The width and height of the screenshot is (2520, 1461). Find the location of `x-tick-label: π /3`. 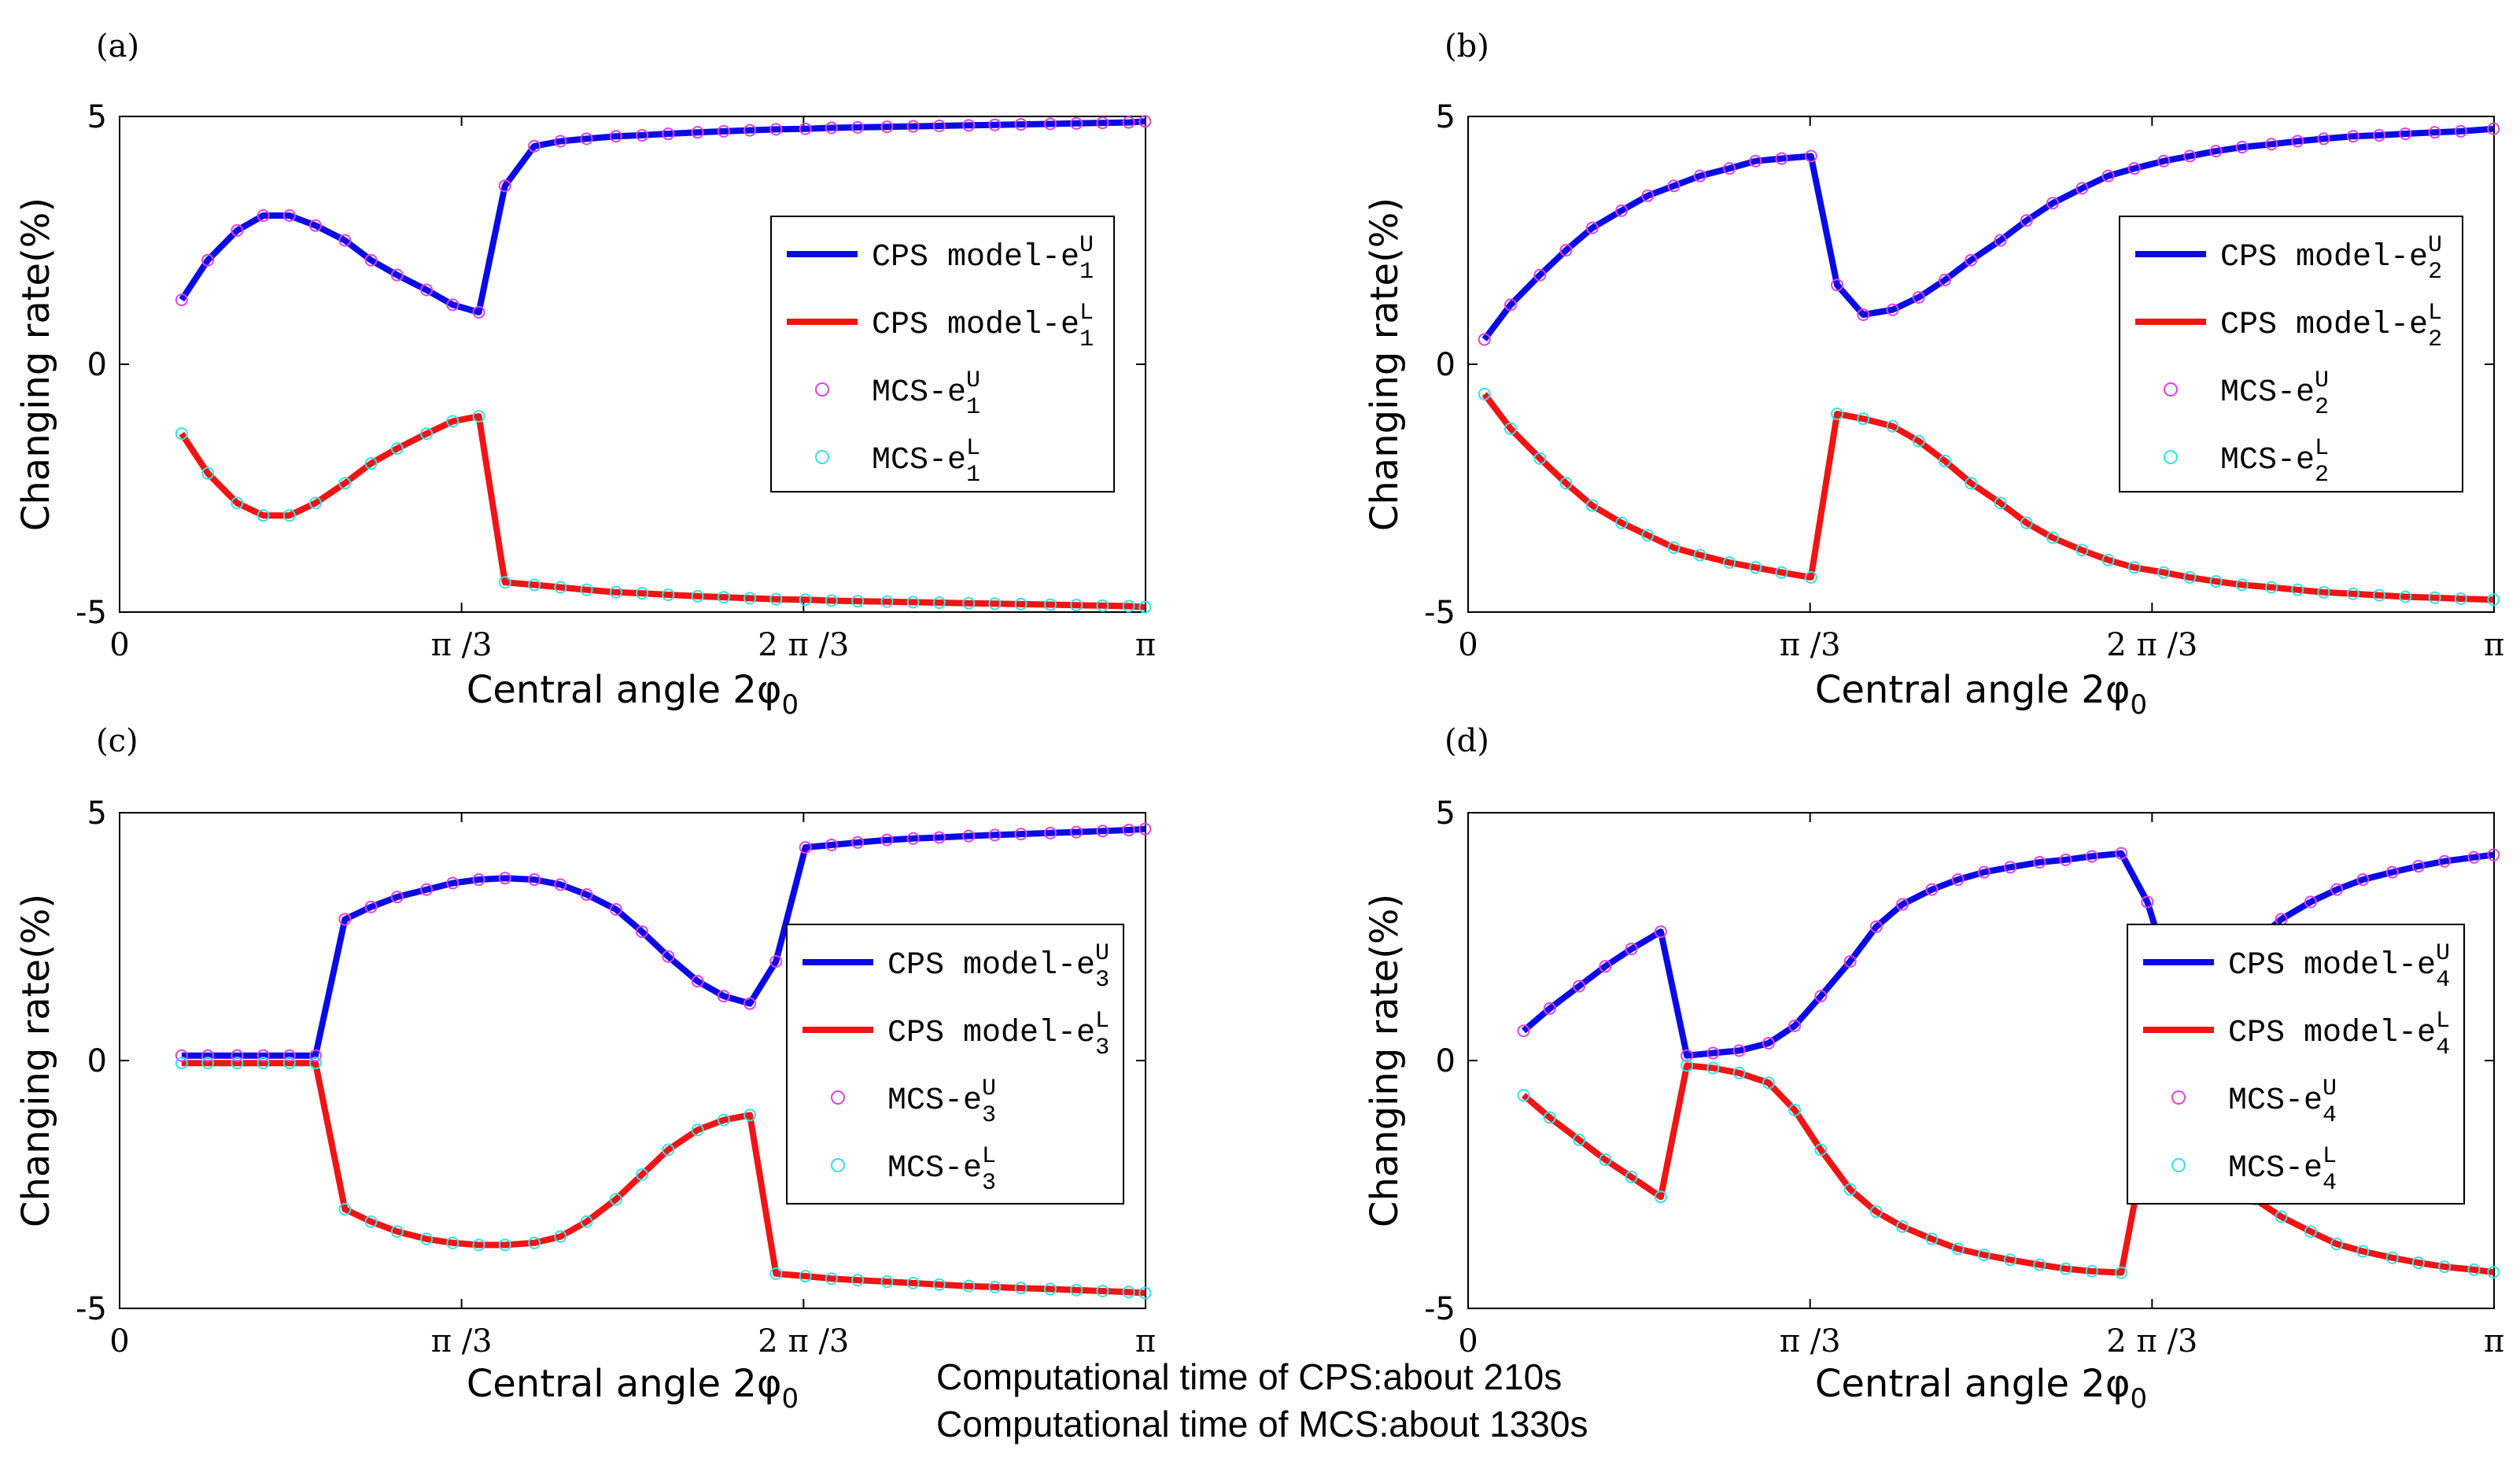

x-tick-label: π /3 is located at coordinates (1810, 645).